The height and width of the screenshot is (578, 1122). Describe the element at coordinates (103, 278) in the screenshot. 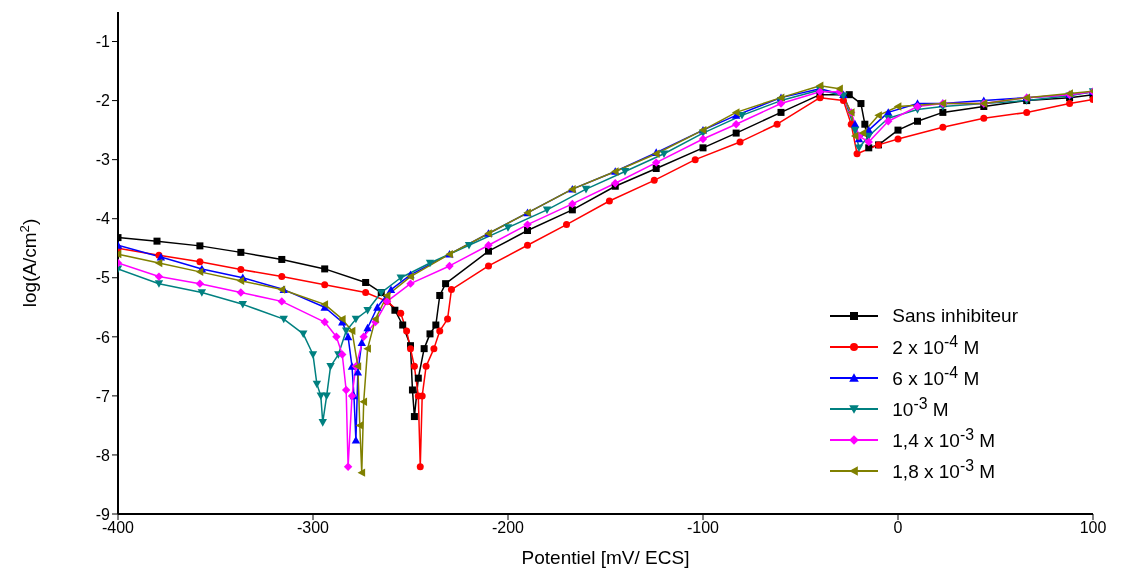

I see `y-tick-label: -5` at that location.